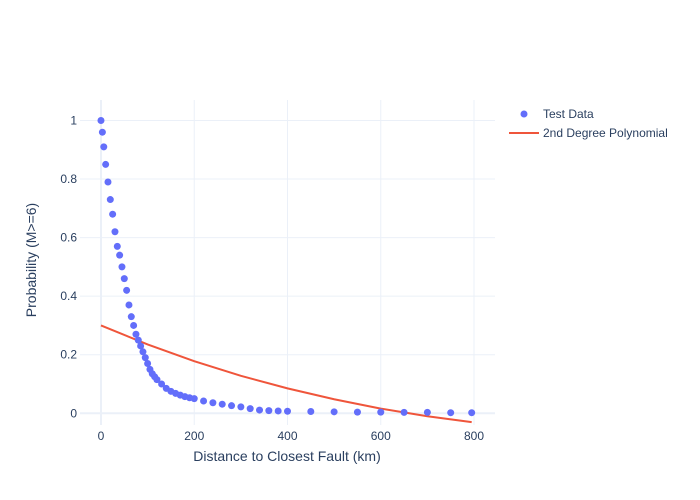 The height and width of the screenshot is (500, 700). I want to click on y-tick-label: 0.6, so click(68, 238).